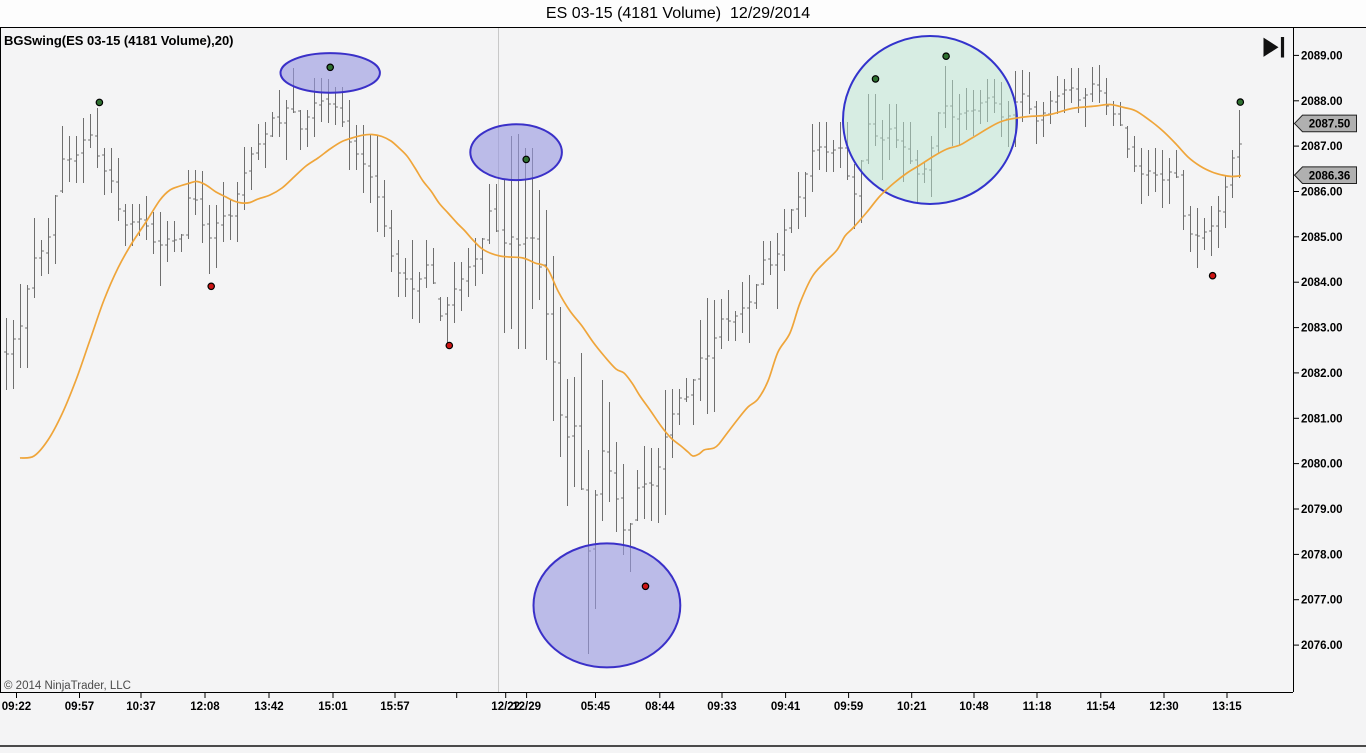 This screenshot has height=753, width=1366. Describe the element at coordinates (333, 707) in the screenshot. I see `svg-text: 15:01` at that location.